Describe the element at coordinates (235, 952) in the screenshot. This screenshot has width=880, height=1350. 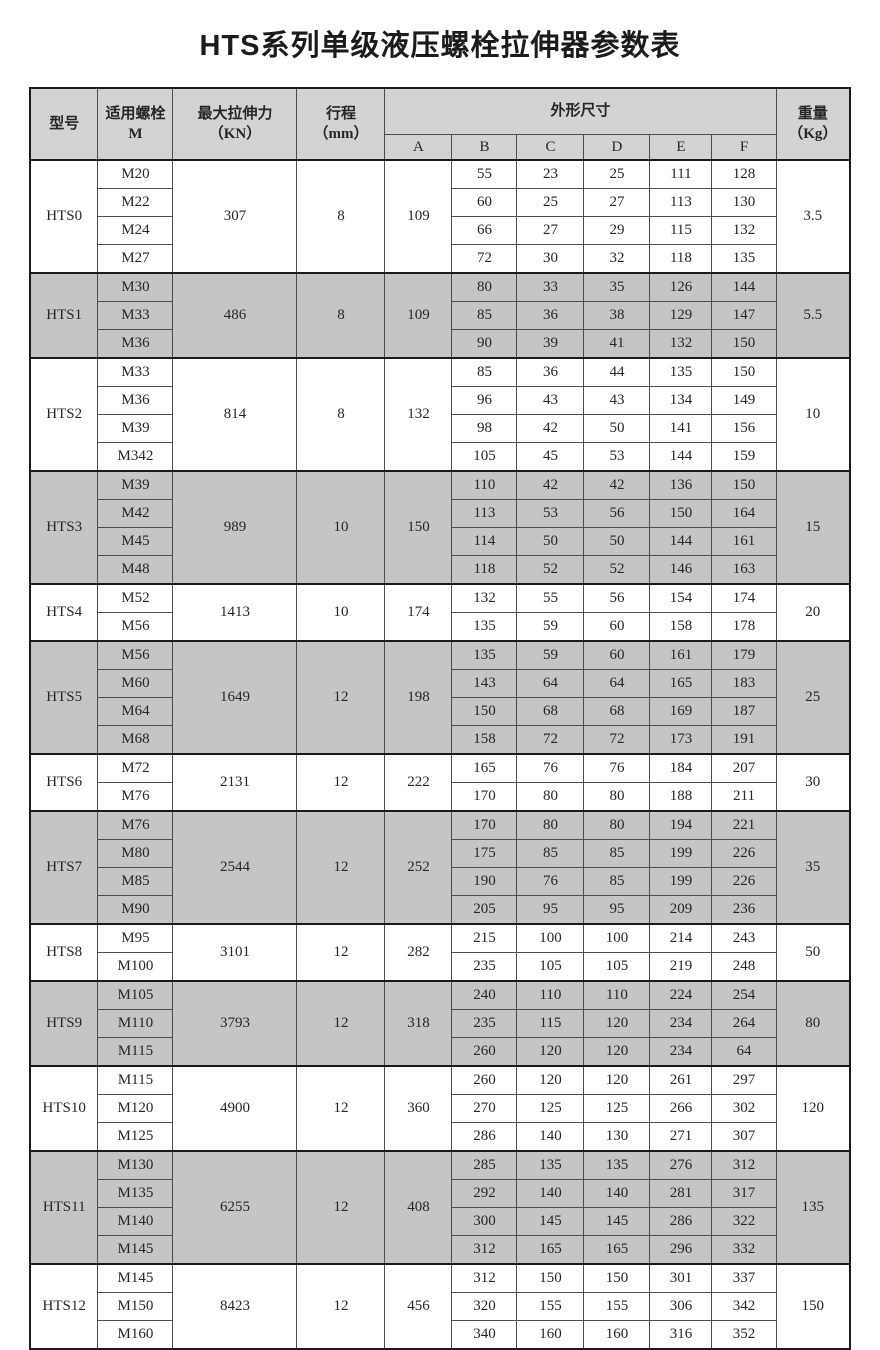
I see `force-cell: 3101` at that location.